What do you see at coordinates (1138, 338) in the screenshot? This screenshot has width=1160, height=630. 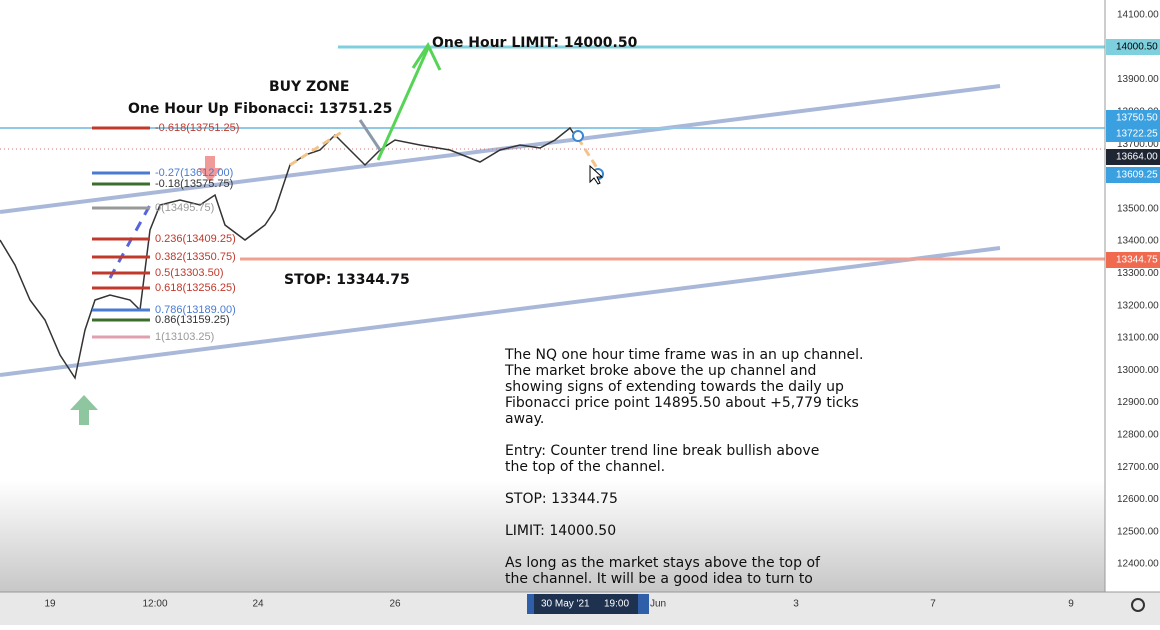 I see `price-tick-label: 13100.00` at bounding box center [1138, 338].